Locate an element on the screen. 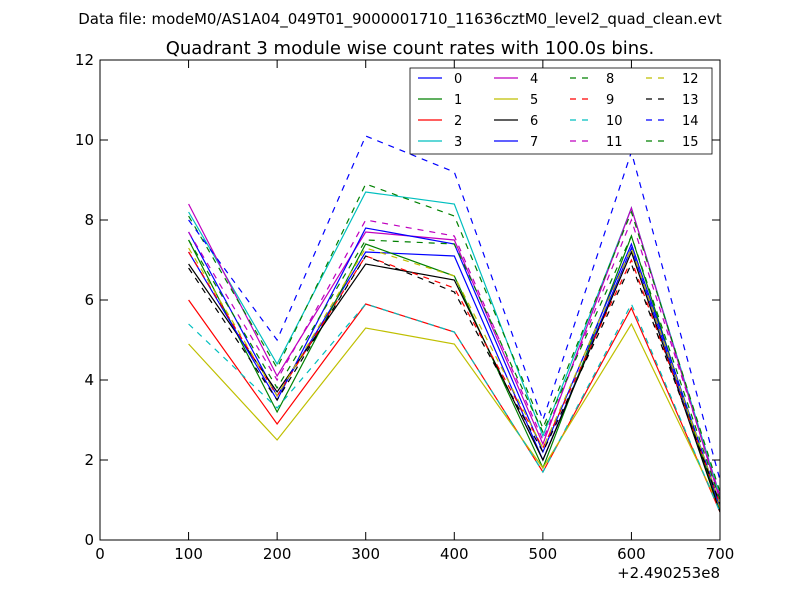 The width and height of the screenshot is (800, 600). y-tick-label: 0 is located at coordinates (89, 540).